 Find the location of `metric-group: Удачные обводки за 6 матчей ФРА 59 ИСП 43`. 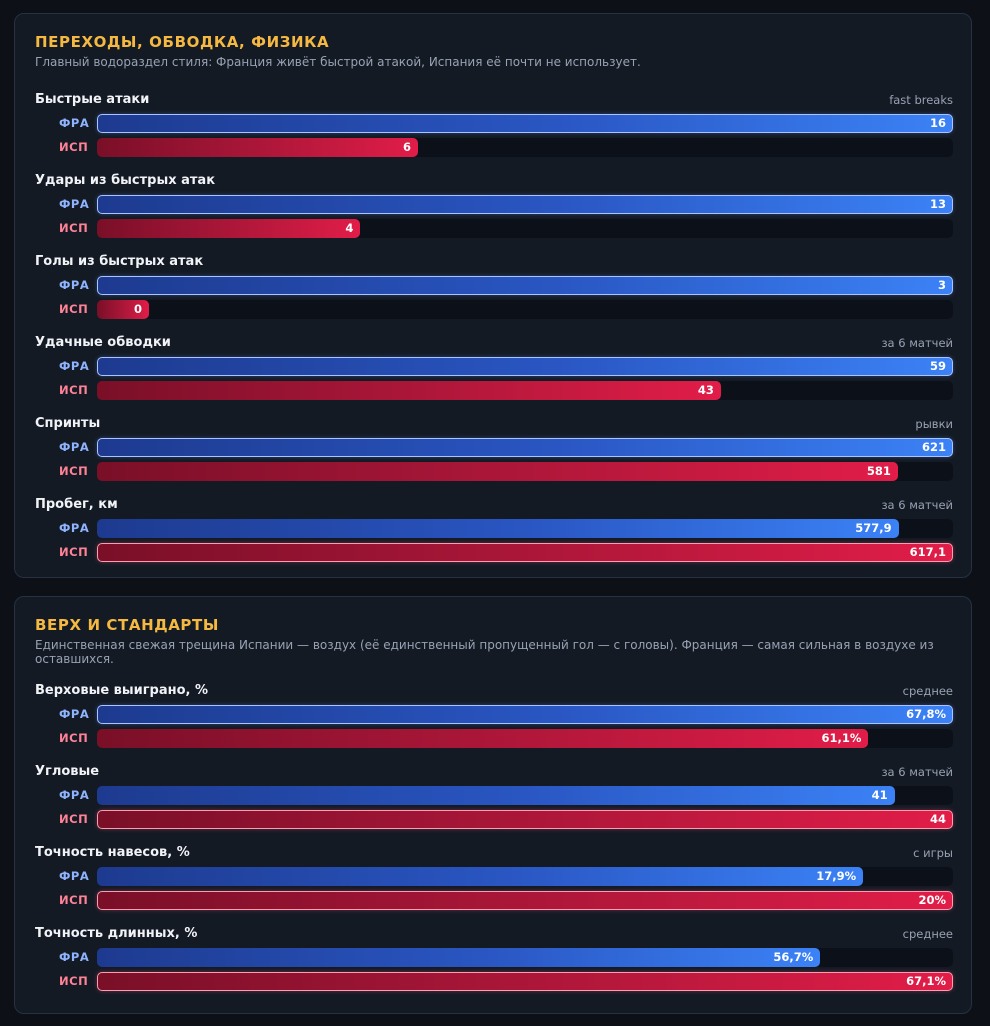

metric-group: Удачные обводки за 6 матчей ФРА 59 ИСП 43 is located at coordinates (494, 372).